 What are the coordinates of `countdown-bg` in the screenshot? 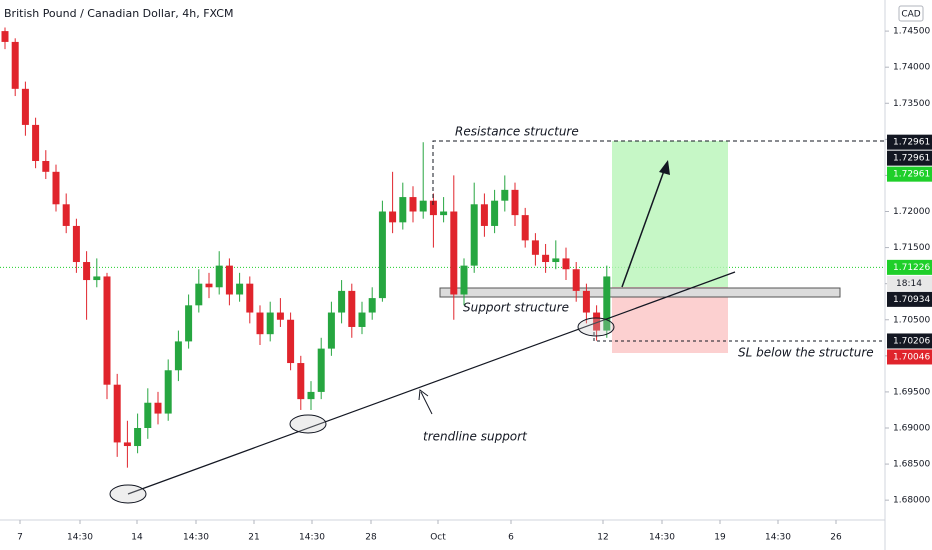 It's located at (909, 283).